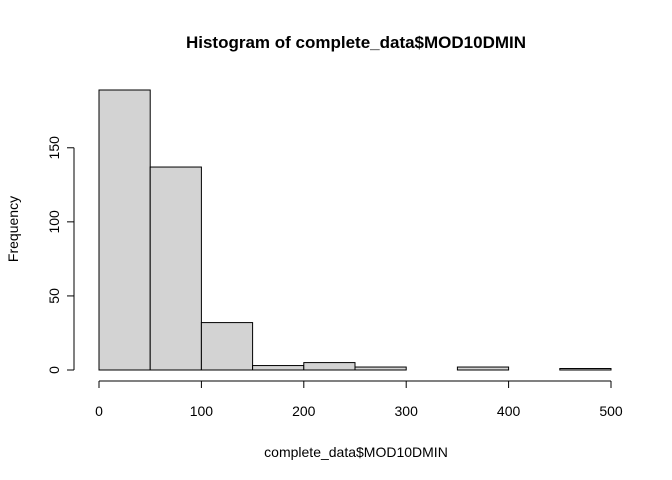 Image resolution: width=672 pixels, height=480 pixels. Describe the element at coordinates (611, 411) in the screenshot. I see `x-tick-label-5: 500` at that location.